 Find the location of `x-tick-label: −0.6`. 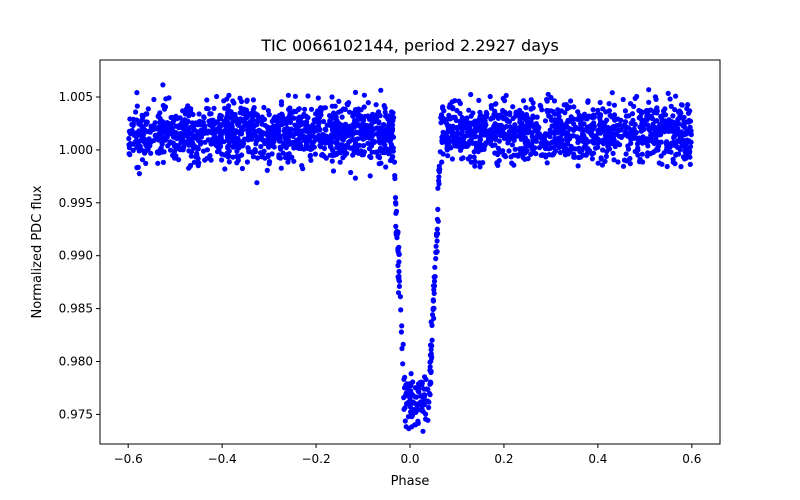

x-tick-label: −0.6 is located at coordinates (128, 459).